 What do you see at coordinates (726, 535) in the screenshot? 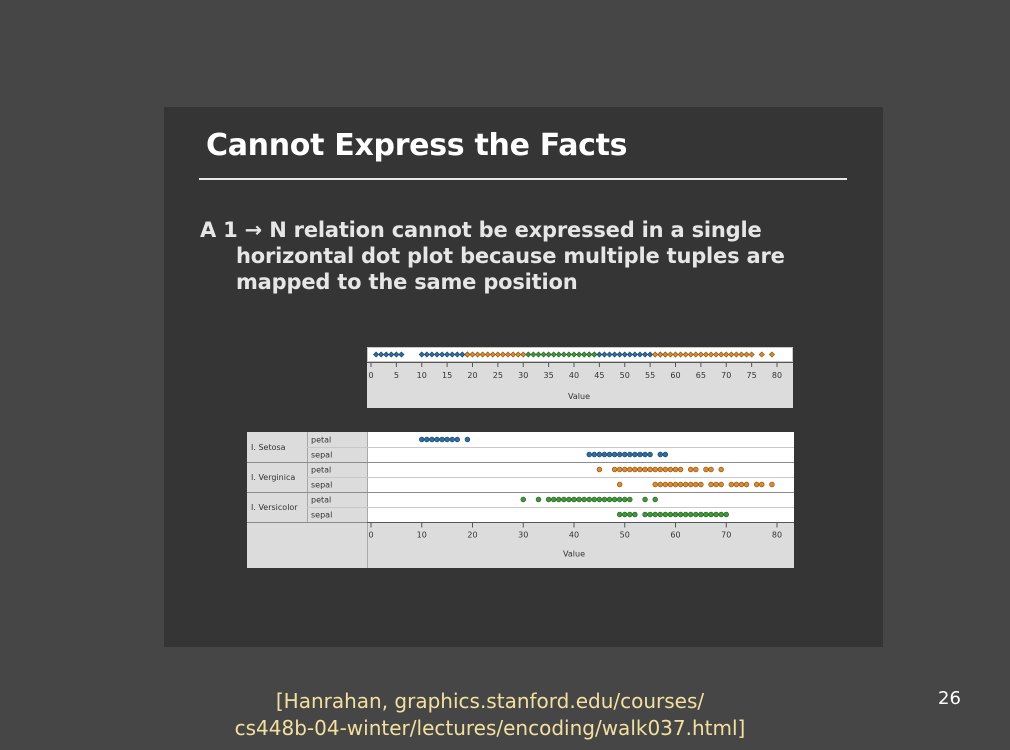
I see `chart2-tick-label: 70` at bounding box center [726, 535].